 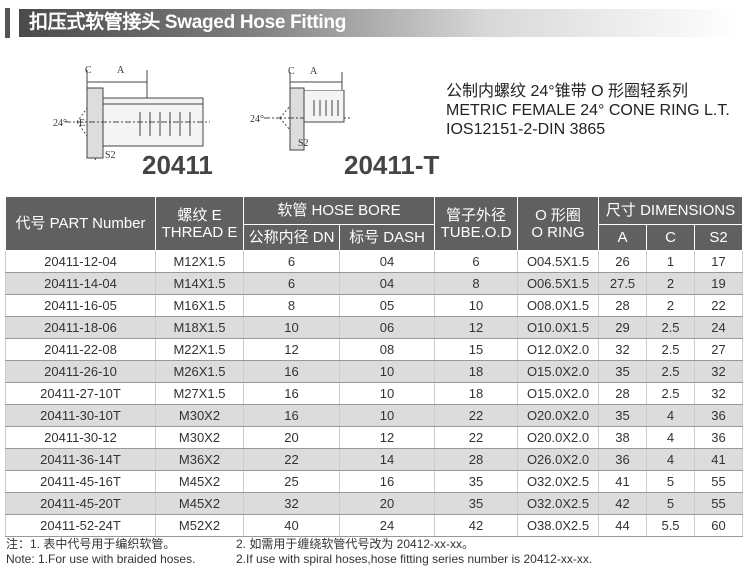 I want to click on cell-thread: M27X1.5, so click(x=199, y=393).